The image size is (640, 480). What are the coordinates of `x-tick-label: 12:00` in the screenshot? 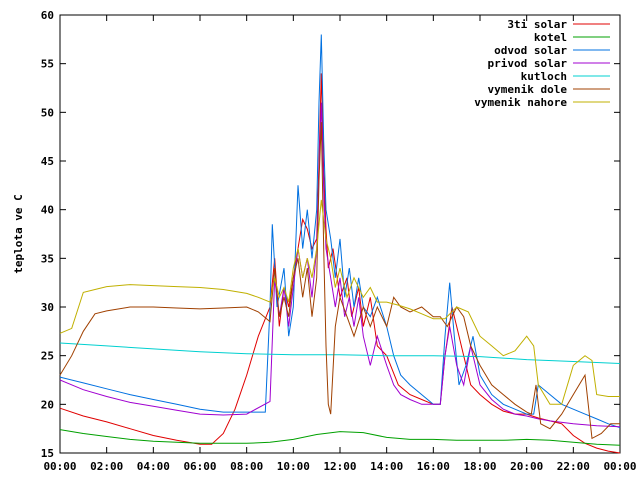 It's located at (339, 466).